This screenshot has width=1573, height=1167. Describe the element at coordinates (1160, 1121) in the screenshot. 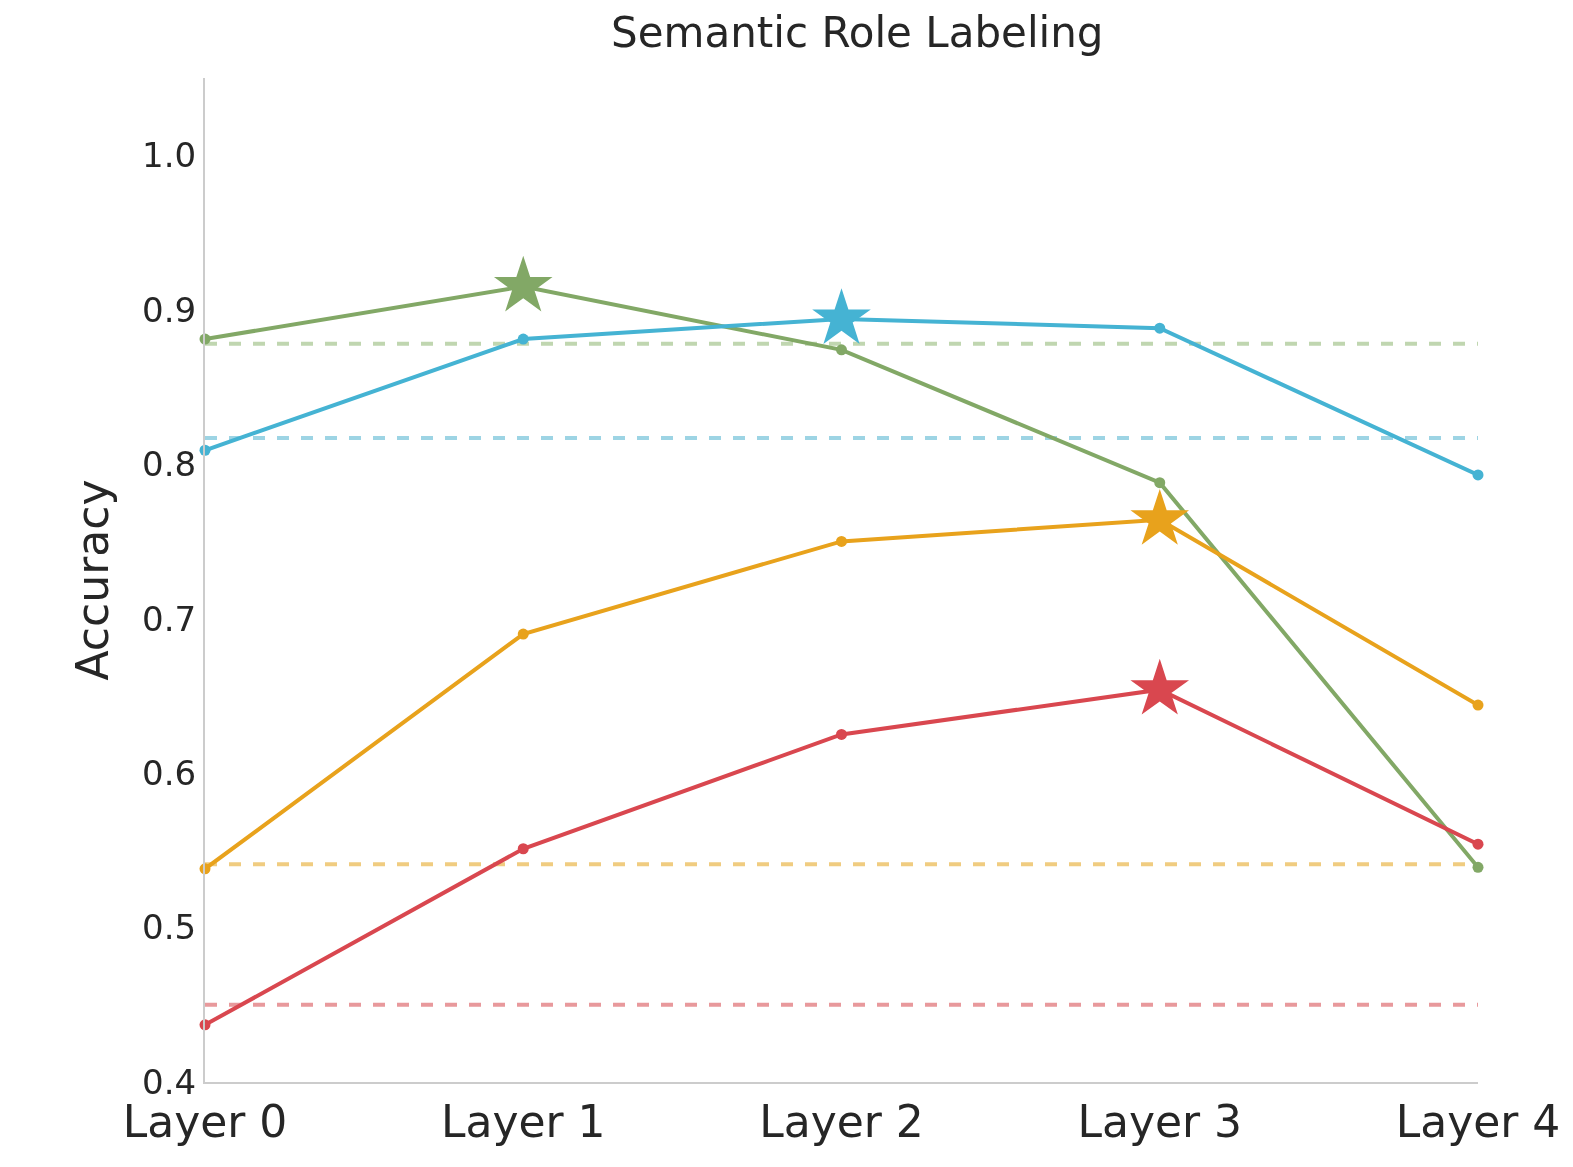

I see `x-tick-label: Layer 3` at that location.